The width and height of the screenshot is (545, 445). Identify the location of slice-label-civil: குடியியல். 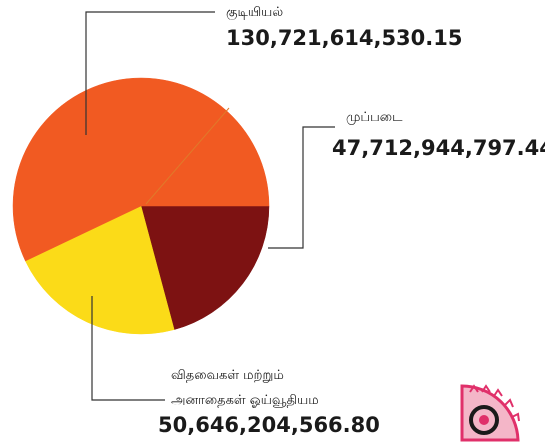
(254, 12).